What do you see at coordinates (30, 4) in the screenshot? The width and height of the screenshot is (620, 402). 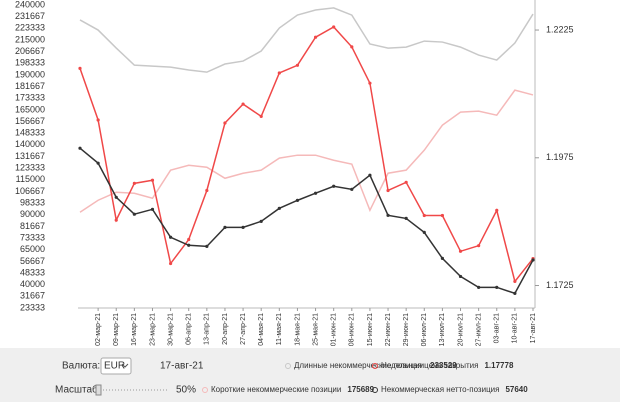 I see `y-tick-label: 240000` at bounding box center [30, 4].